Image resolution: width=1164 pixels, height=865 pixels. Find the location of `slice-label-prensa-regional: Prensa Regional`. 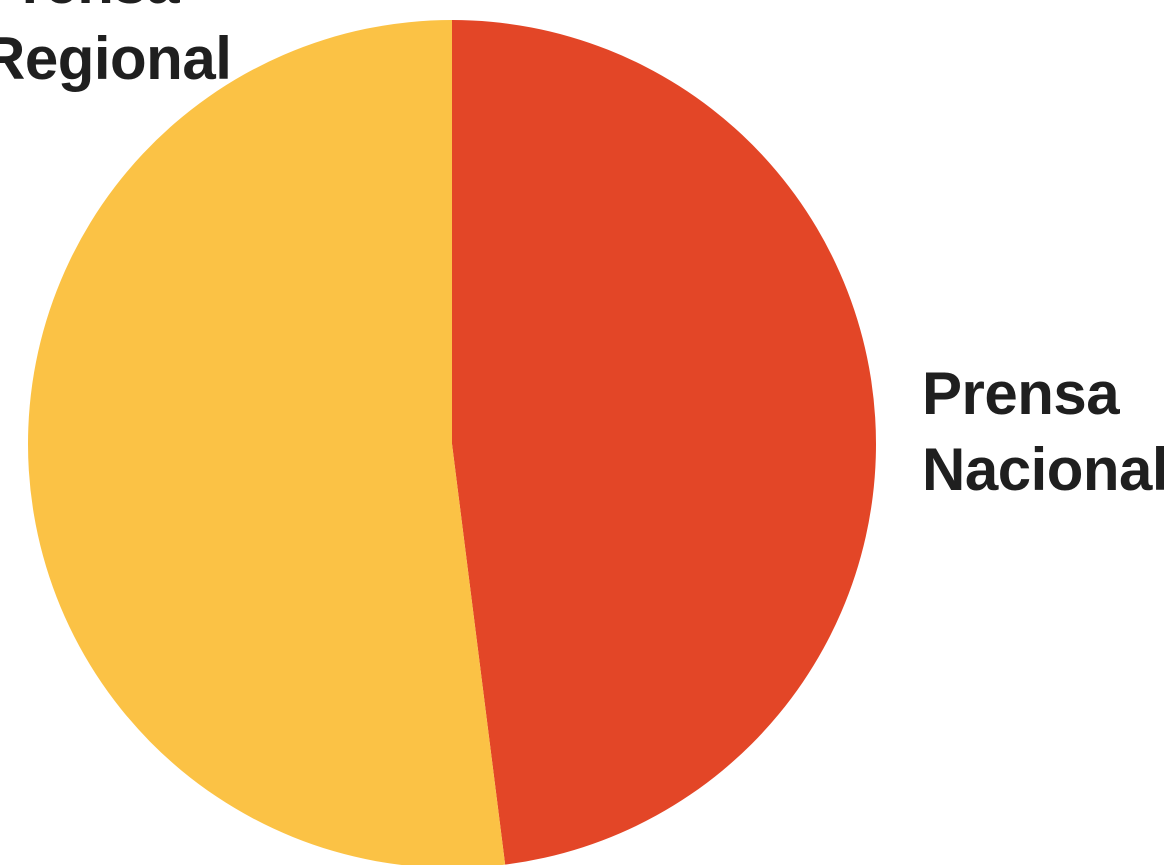

slice-label-prensa-regional: Prensa Regional is located at coordinates (116, 46).